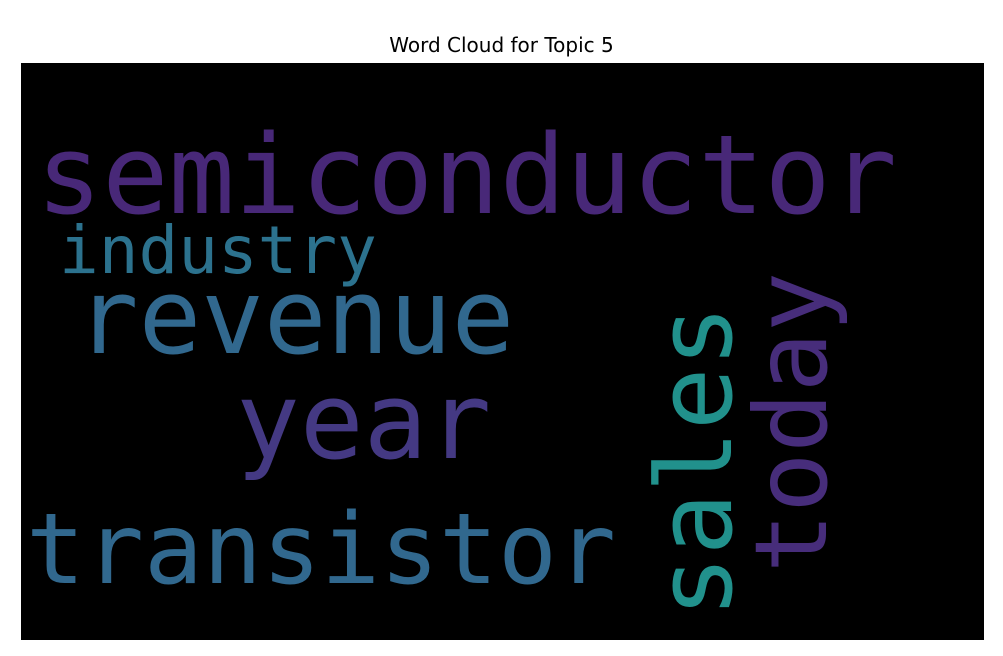  What do you see at coordinates (501, 45) in the screenshot?
I see `chart-title: Word Cloud for Topic 5` at bounding box center [501, 45].